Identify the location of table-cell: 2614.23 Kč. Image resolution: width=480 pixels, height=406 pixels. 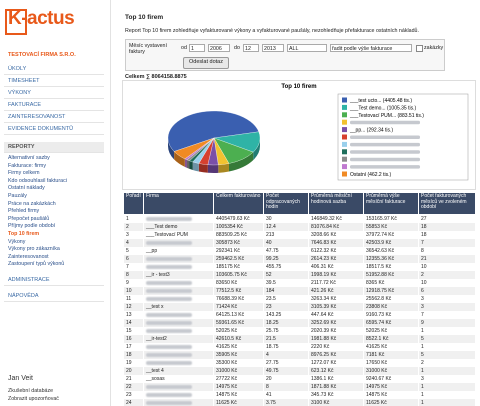
(336, 259).